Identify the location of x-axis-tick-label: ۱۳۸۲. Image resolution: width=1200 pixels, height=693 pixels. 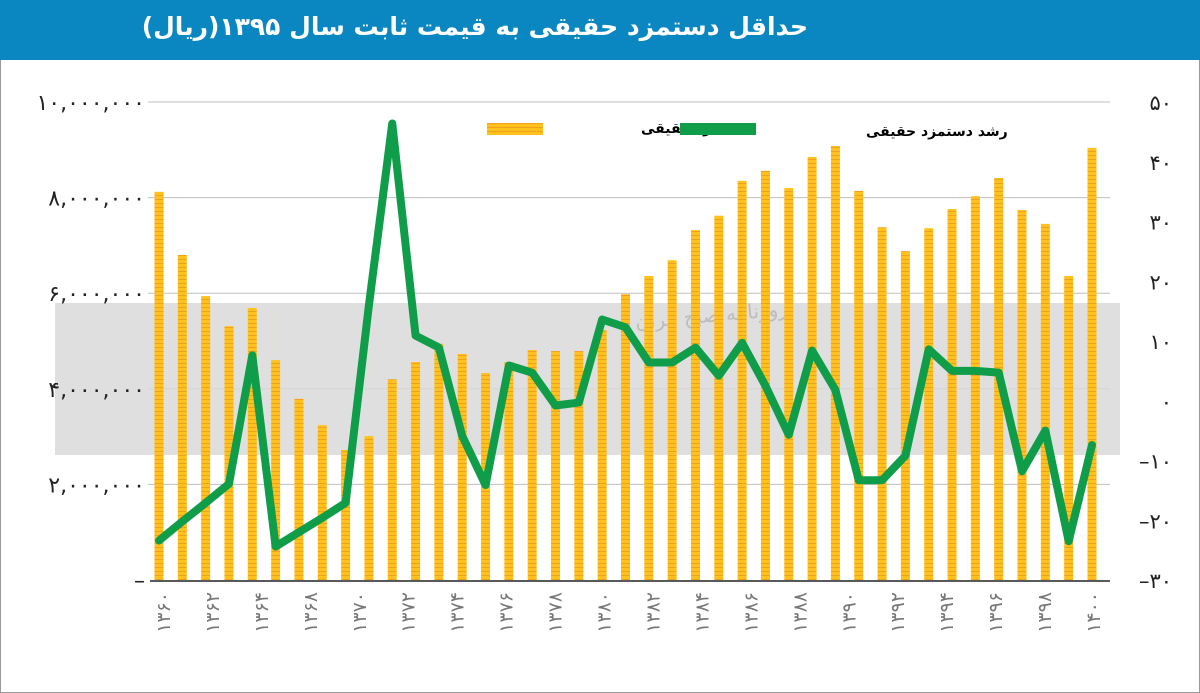
(653, 612).